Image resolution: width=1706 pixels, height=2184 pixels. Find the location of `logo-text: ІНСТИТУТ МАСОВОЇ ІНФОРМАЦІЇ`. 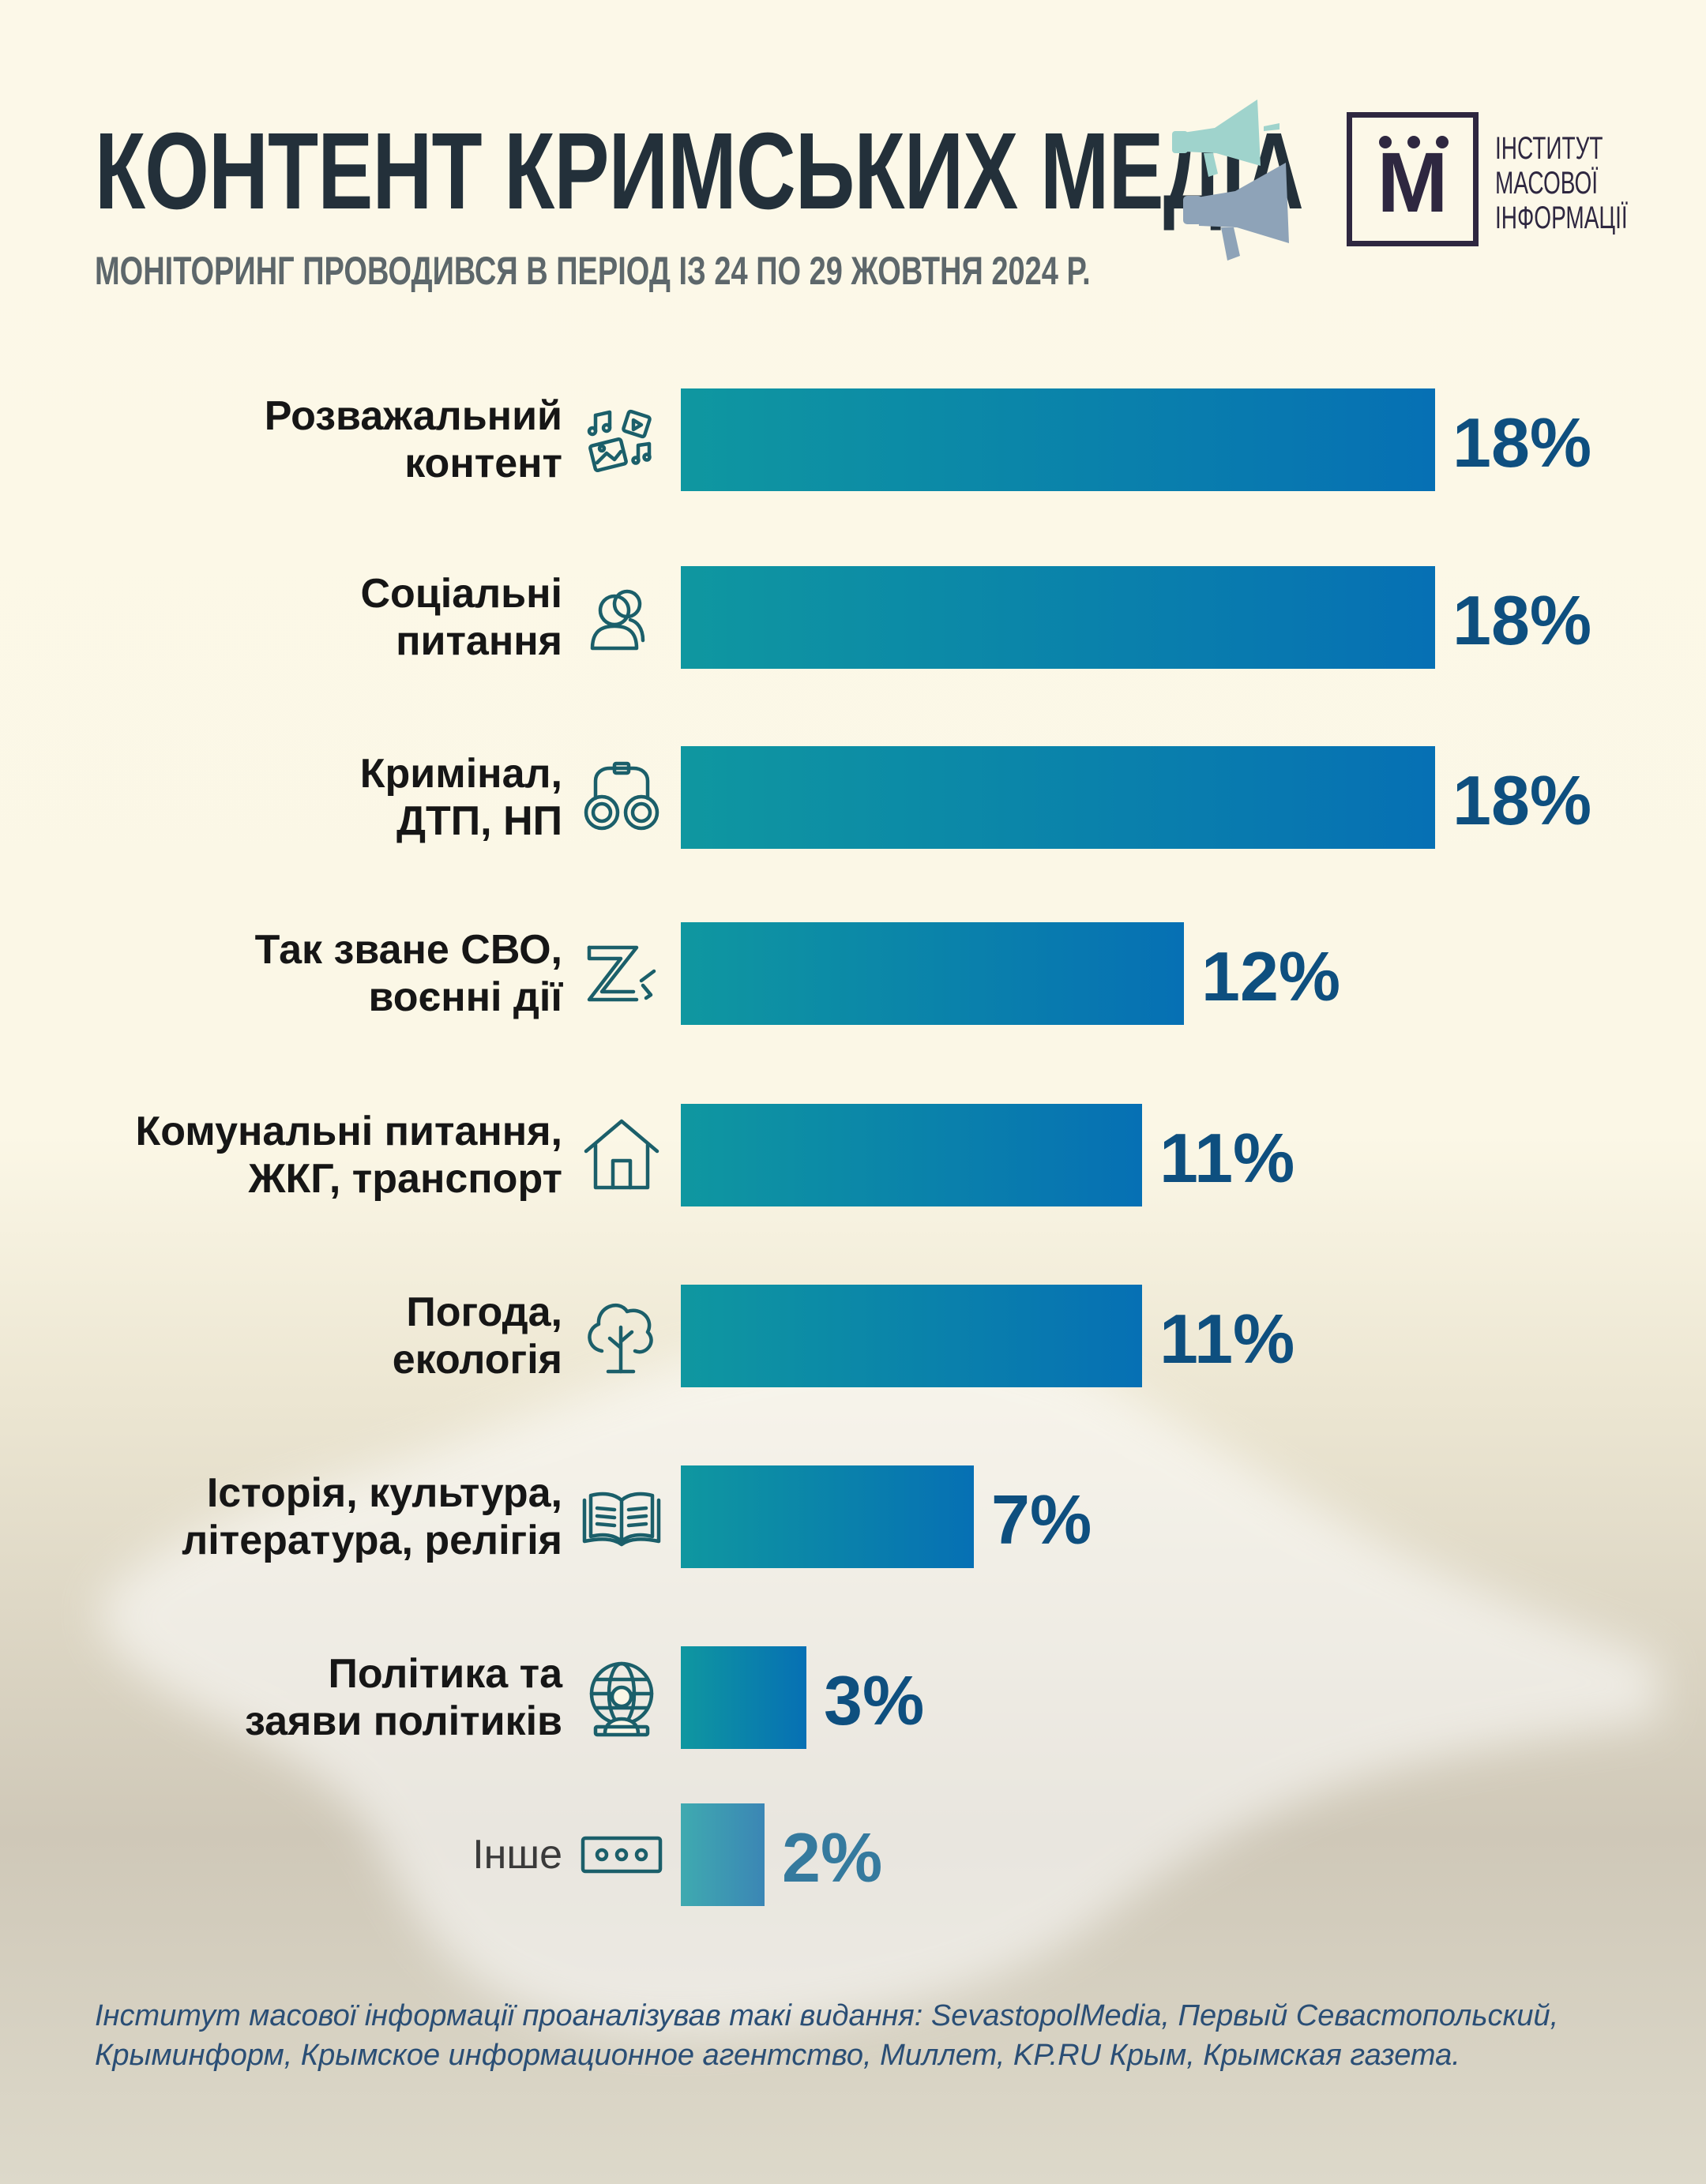

logo-text: ІНСТИТУТ МАСОВОЇ ІНФОРМАЦІЇ is located at coordinates (1561, 183).